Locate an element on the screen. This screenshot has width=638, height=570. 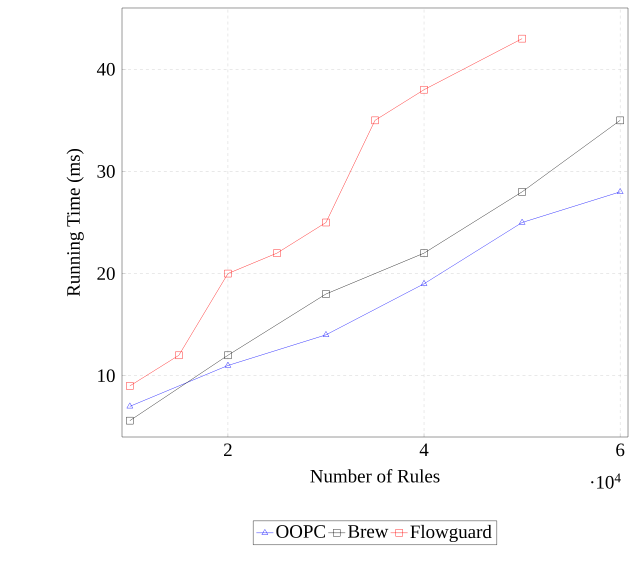
y-axis-title: Running Time (ms) is located at coordinates (75, 222).